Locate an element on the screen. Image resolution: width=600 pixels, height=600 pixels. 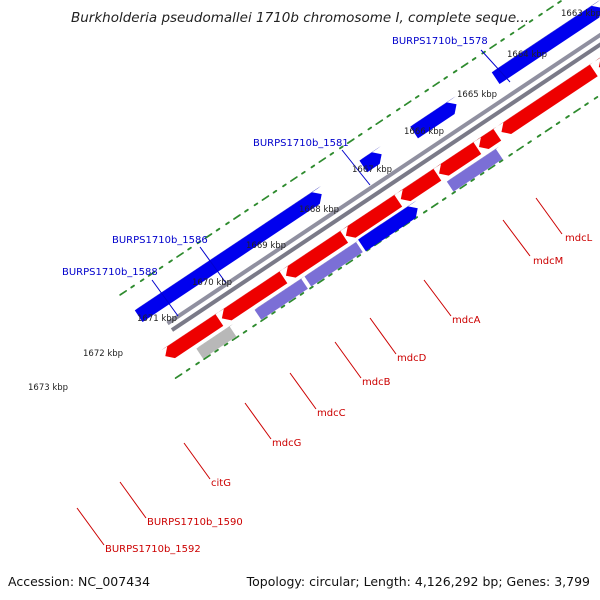
reverse-gene-label: BURPS1710b_1592 is located at coordinates (153, 549).